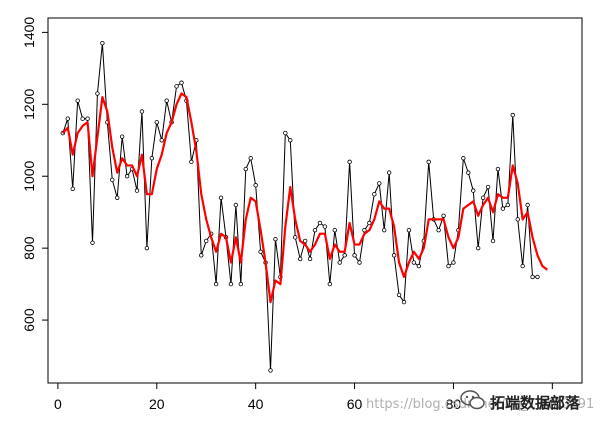 The height and width of the screenshot is (431, 600). Describe the element at coordinates (29, 32) in the screenshot. I see `y-tick-label: 1400` at that location.